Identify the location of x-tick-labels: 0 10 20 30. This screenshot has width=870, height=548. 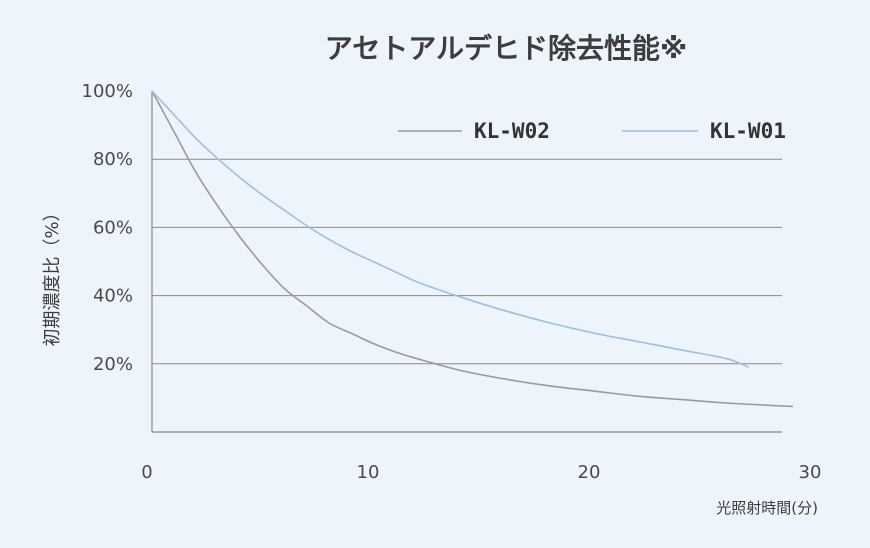
(481, 472).